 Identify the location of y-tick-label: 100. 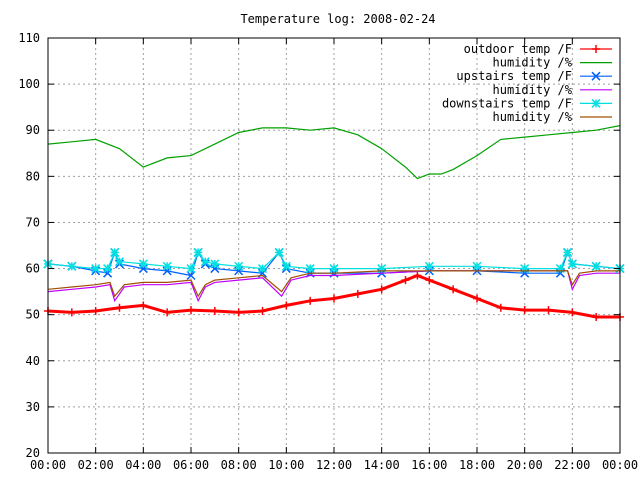
(29, 84).